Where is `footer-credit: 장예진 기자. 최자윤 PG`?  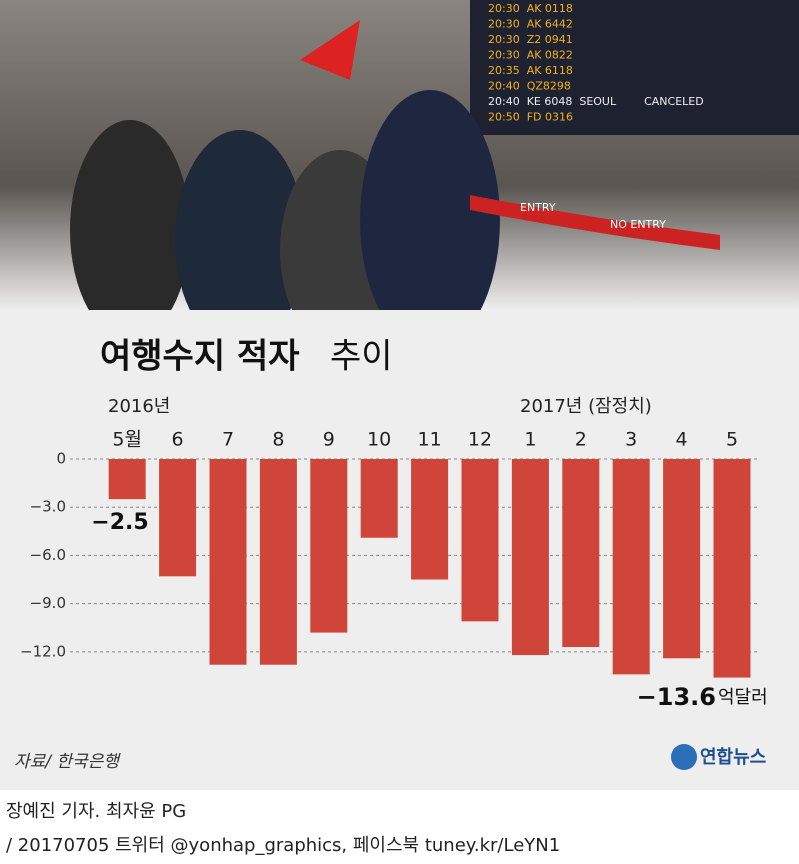
footer-credit: 장예진 기자. 최자윤 PG is located at coordinates (96, 811).